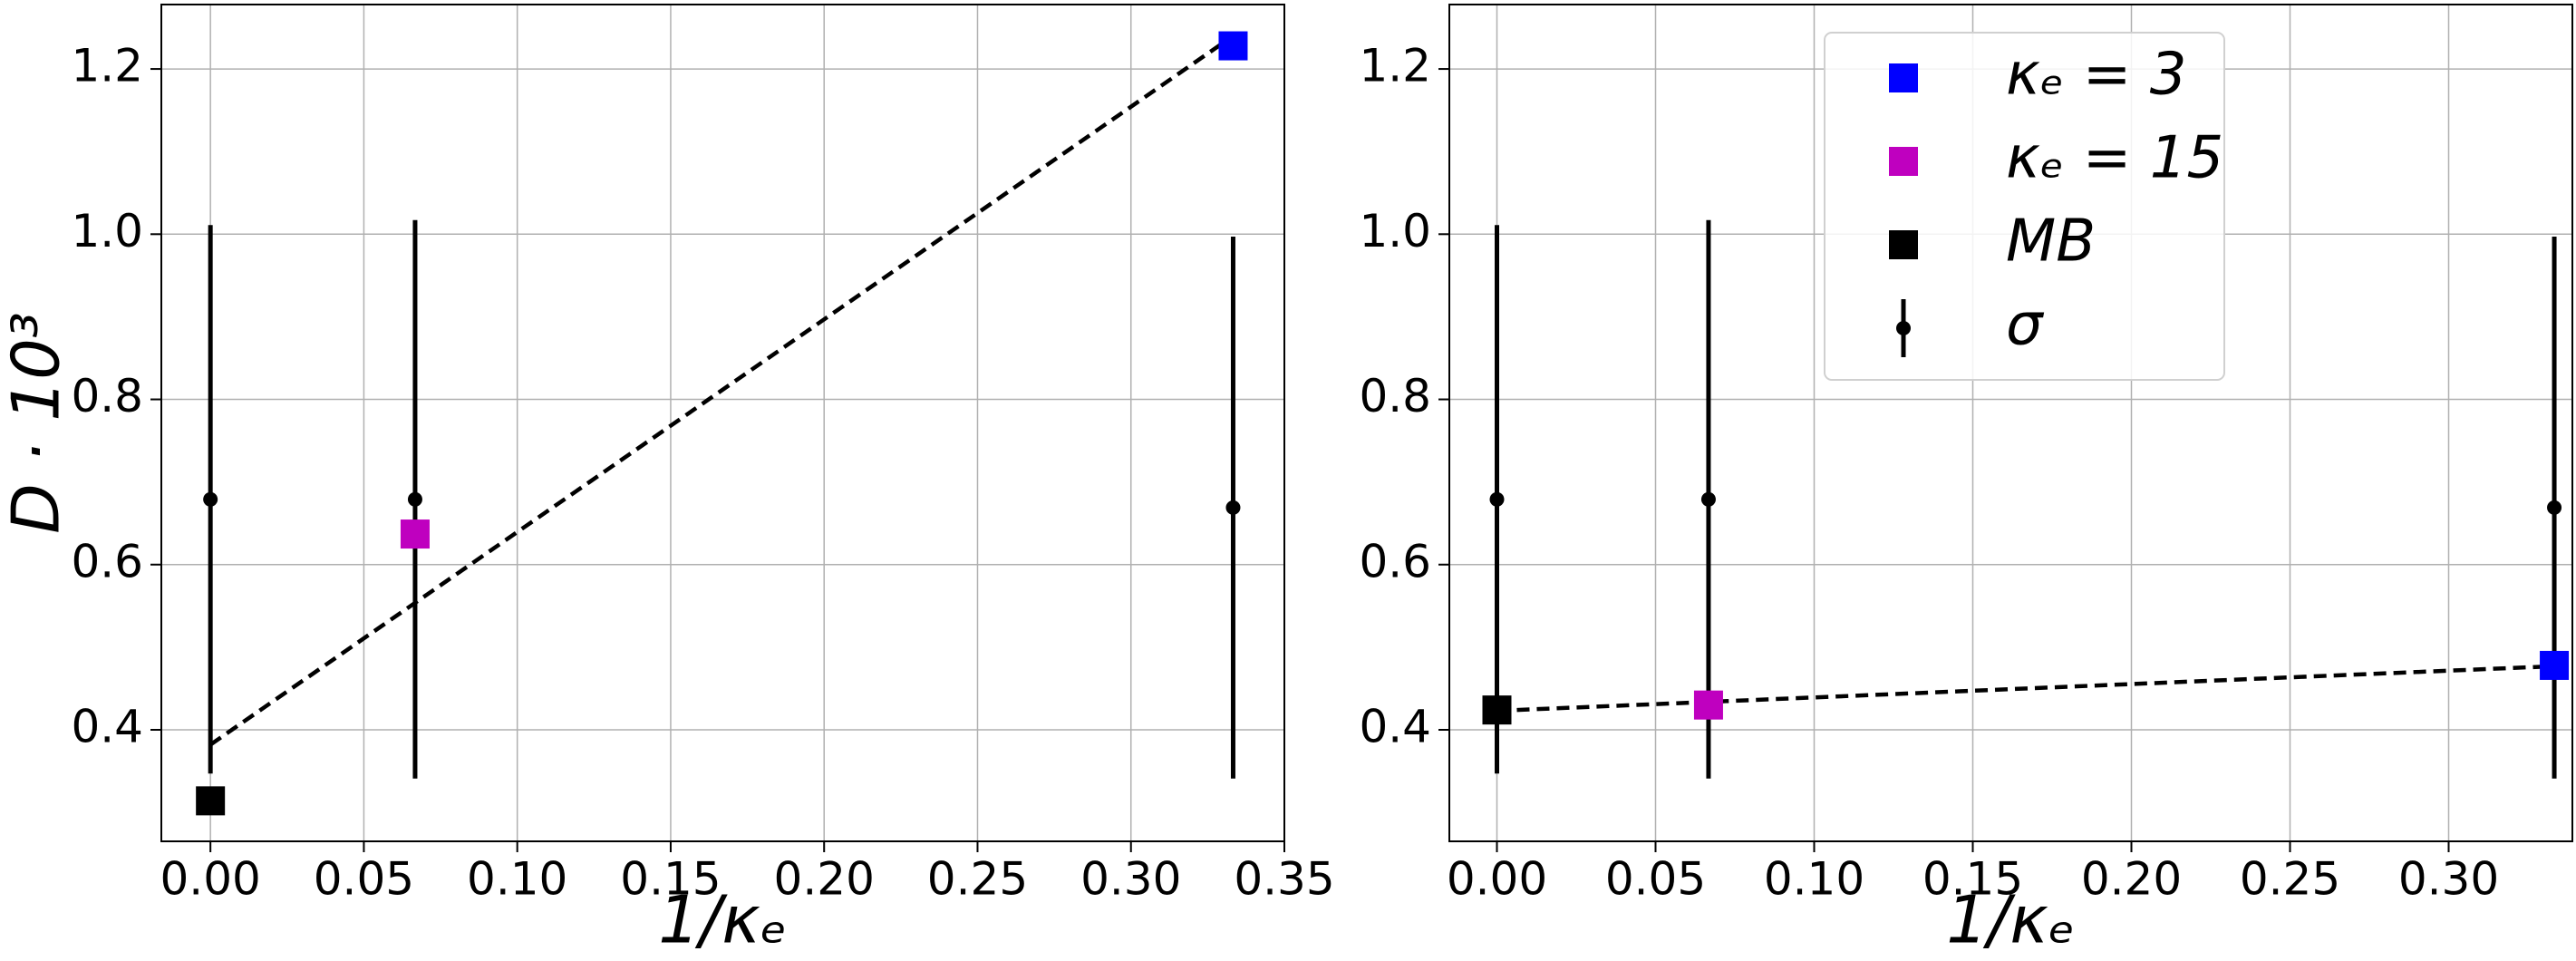  I want to click on legend: κₑ = 3 κₑ = 15 MB σ, so click(2024, 206).